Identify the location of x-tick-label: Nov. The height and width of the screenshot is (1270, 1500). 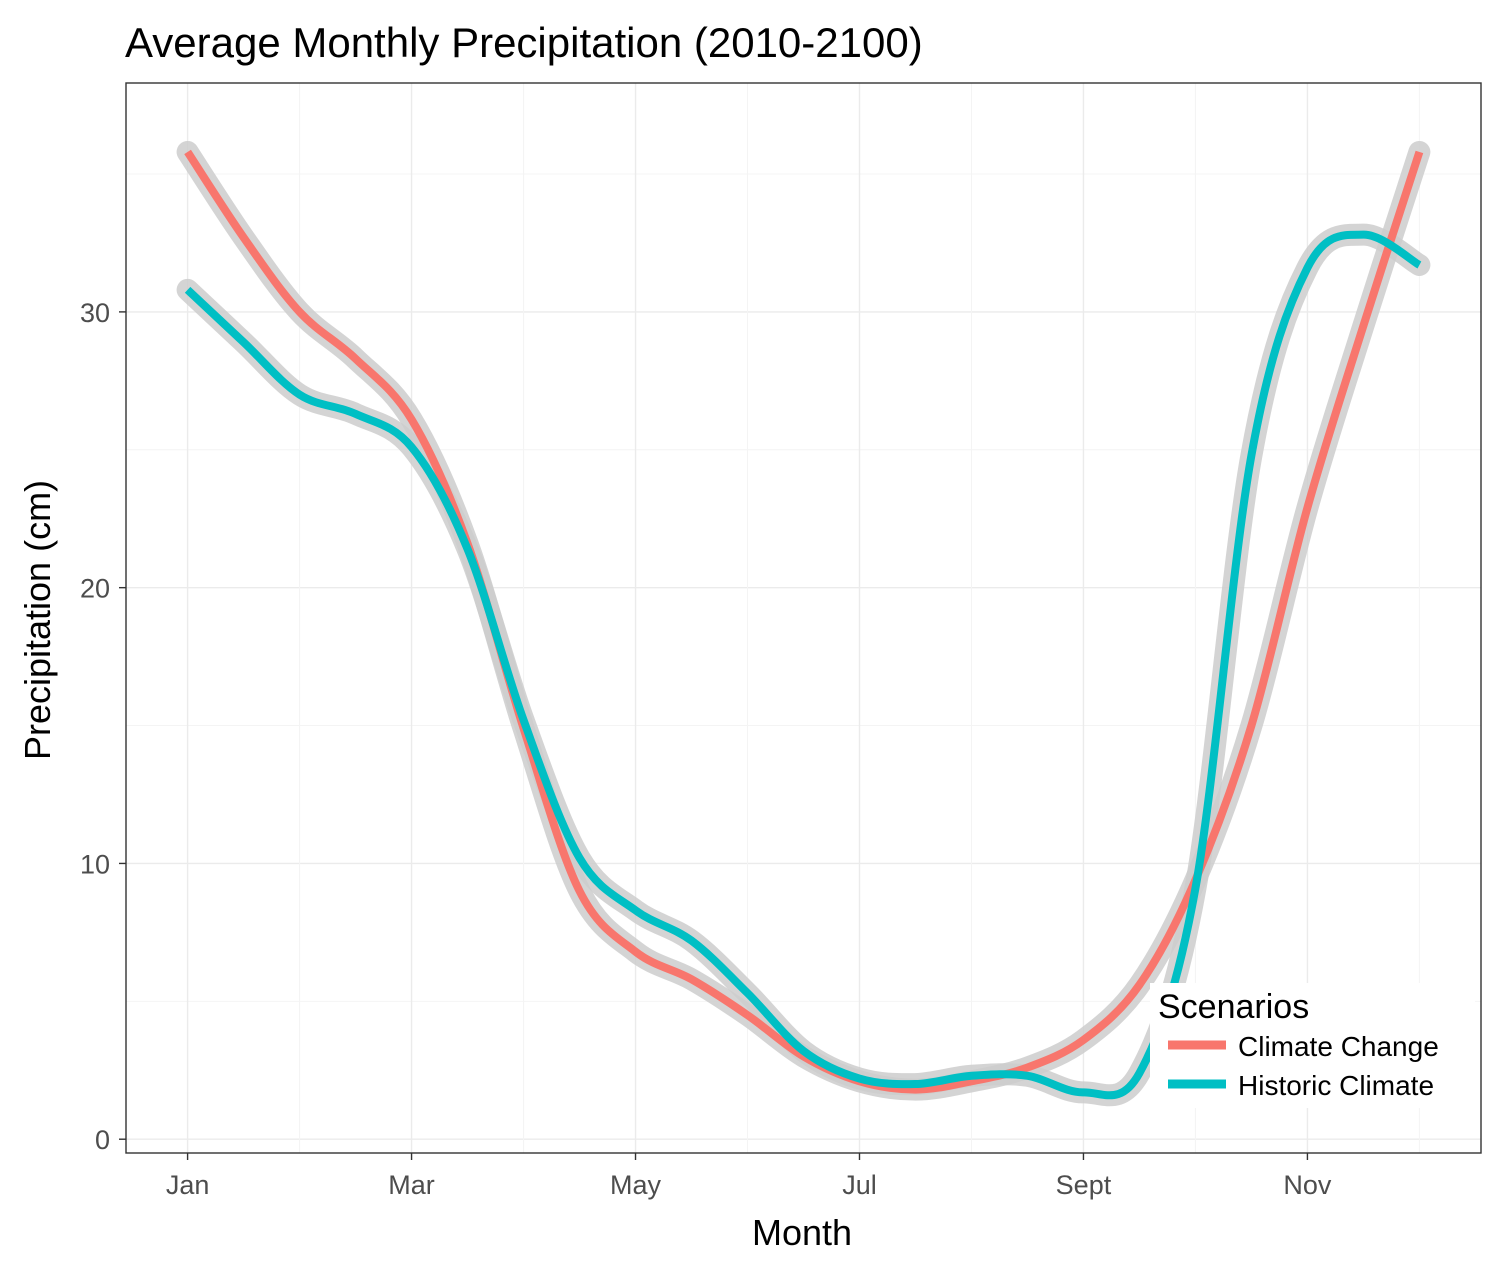
(1307, 1185).